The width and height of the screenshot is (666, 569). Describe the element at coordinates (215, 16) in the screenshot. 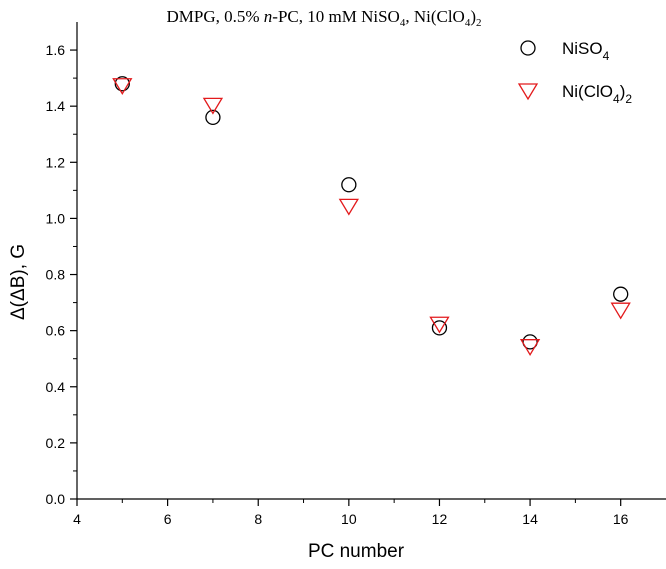

I see `title-part1: DMPG, 0.5%` at that location.